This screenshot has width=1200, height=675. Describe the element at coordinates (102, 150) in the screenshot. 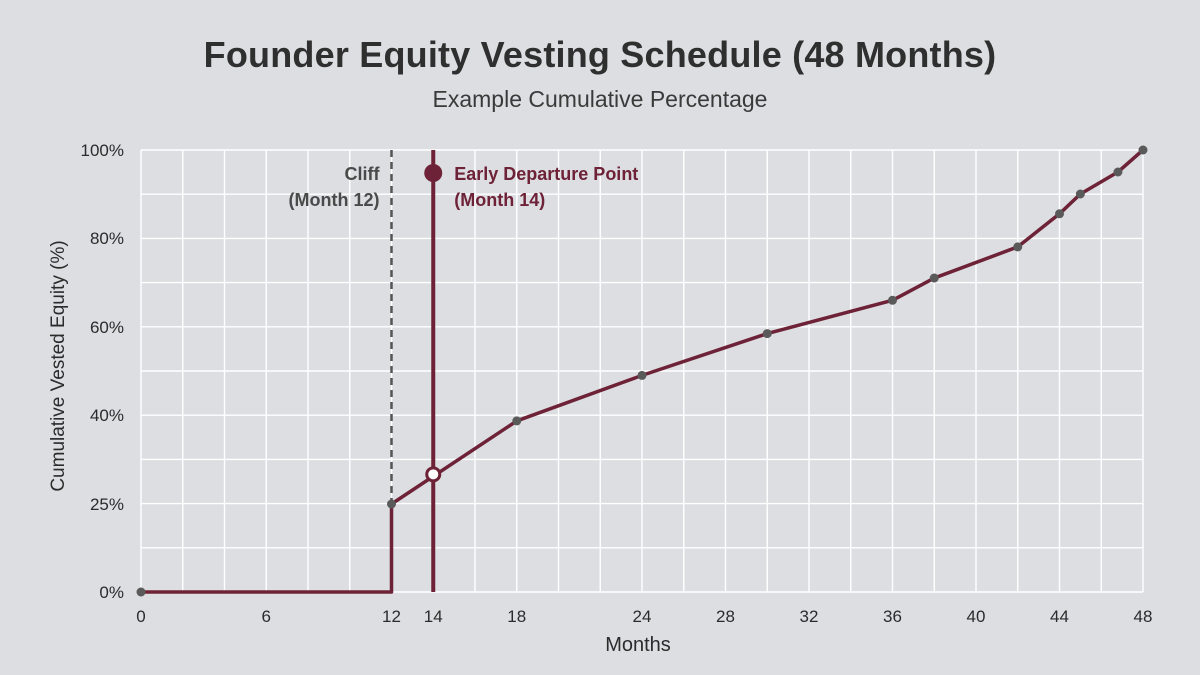

I see `y-tick-label: 100%` at that location.